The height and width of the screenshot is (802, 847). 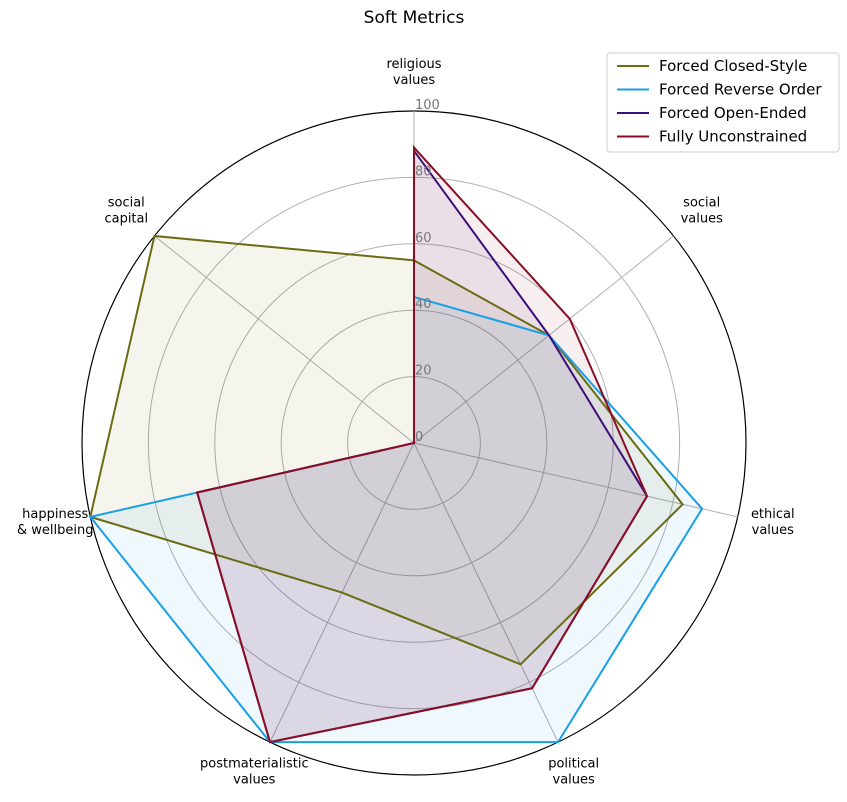 What do you see at coordinates (414, 18) in the screenshot?
I see `chart-title: Soft Metrics` at bounding box center [414, 18].